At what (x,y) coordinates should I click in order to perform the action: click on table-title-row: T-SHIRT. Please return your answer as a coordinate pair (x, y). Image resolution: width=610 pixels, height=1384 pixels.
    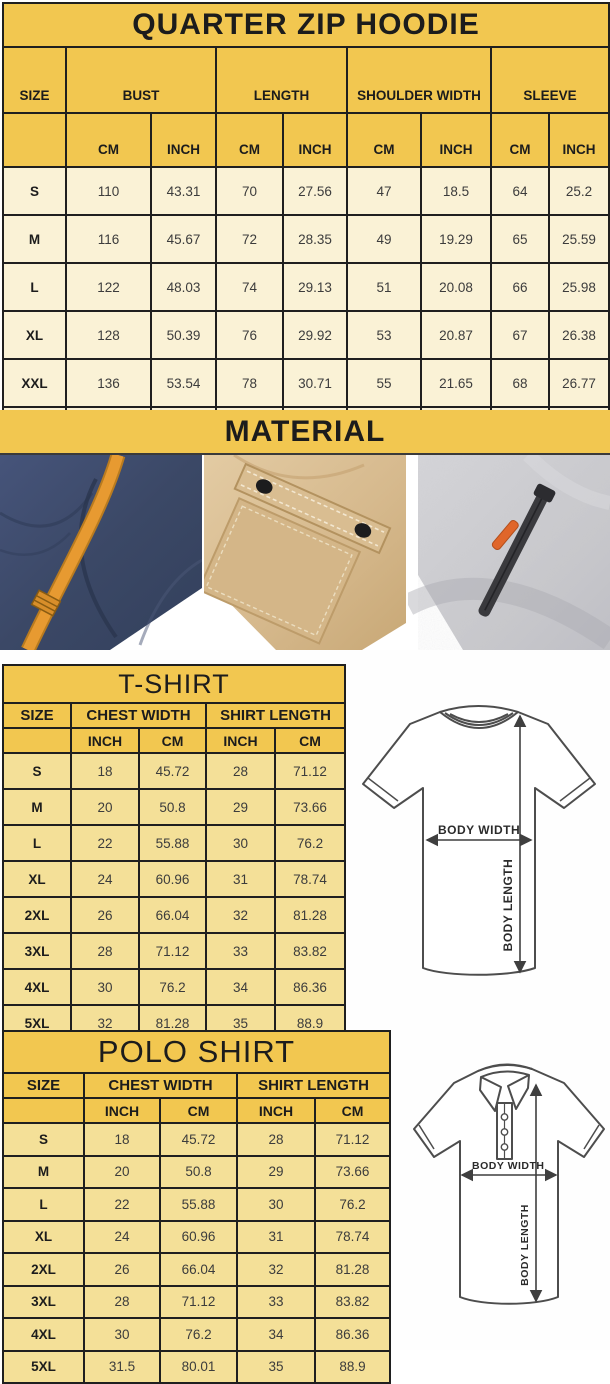
    Looking at the image, I should click on (174, 684).